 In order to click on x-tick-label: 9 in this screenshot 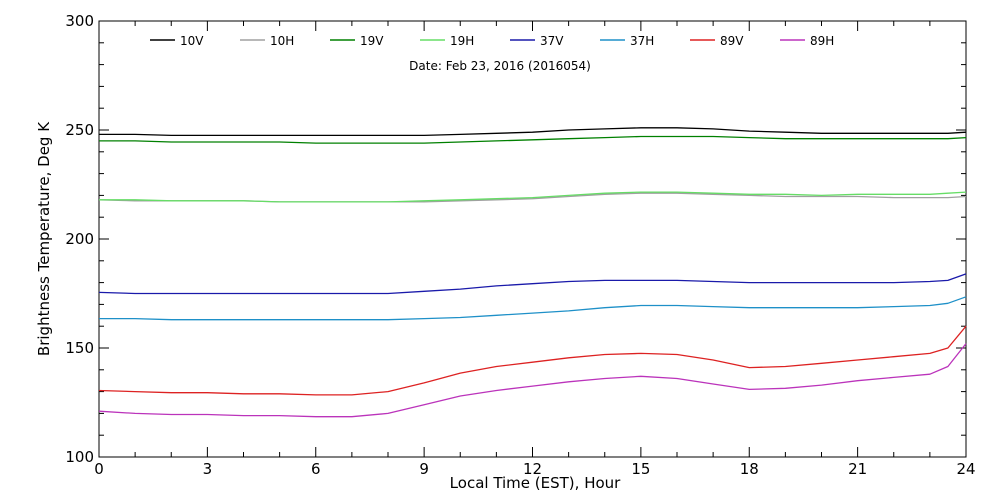, I will do `click(424, 469)`.